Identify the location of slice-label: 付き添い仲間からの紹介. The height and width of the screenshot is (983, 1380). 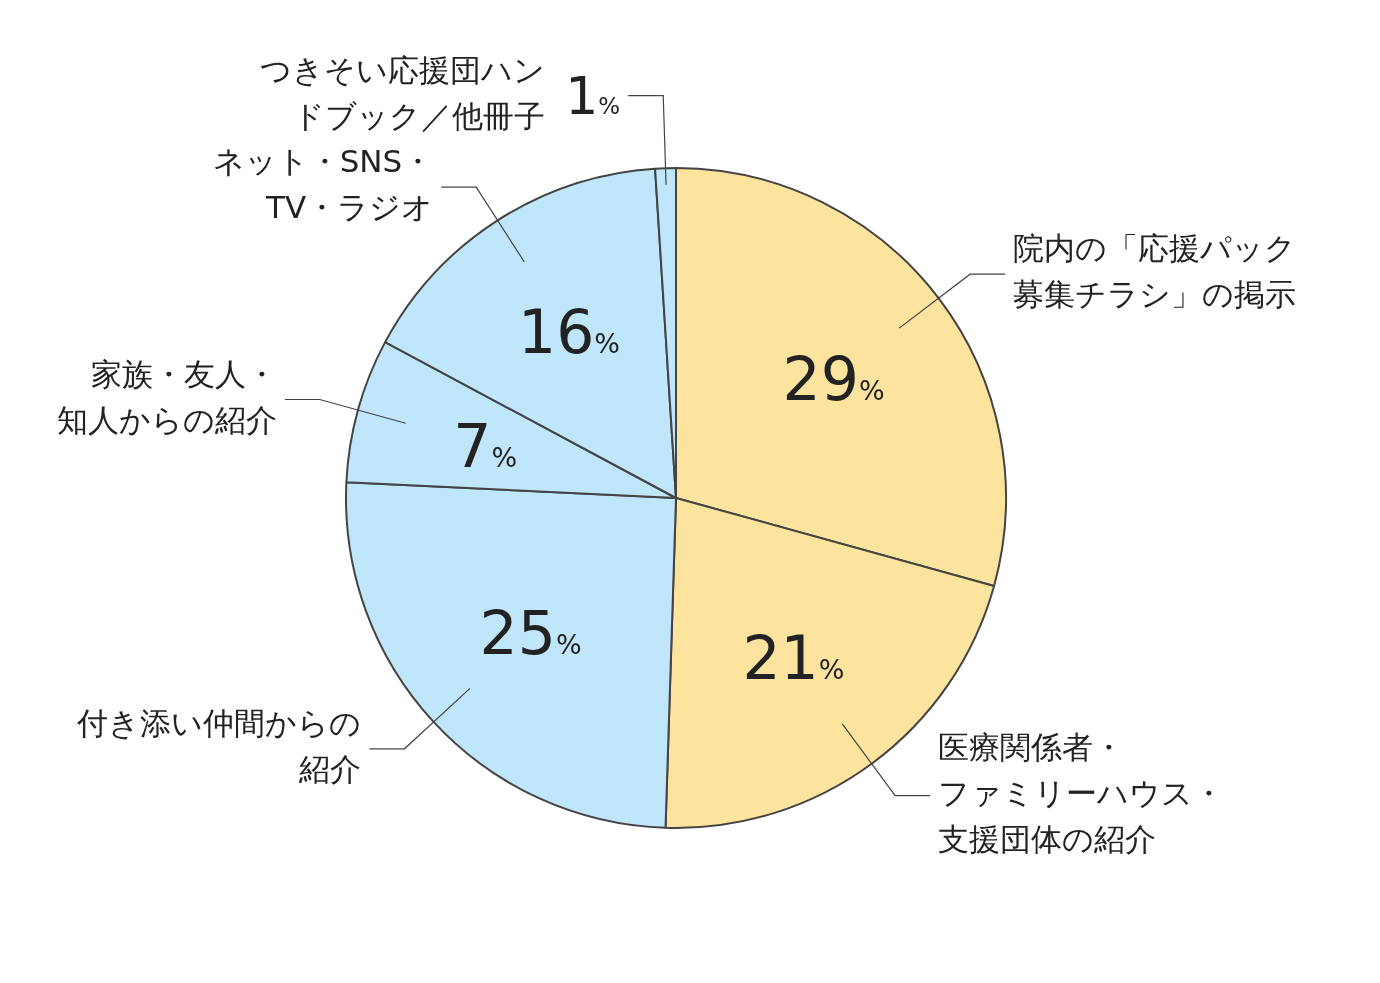
(219, 745).